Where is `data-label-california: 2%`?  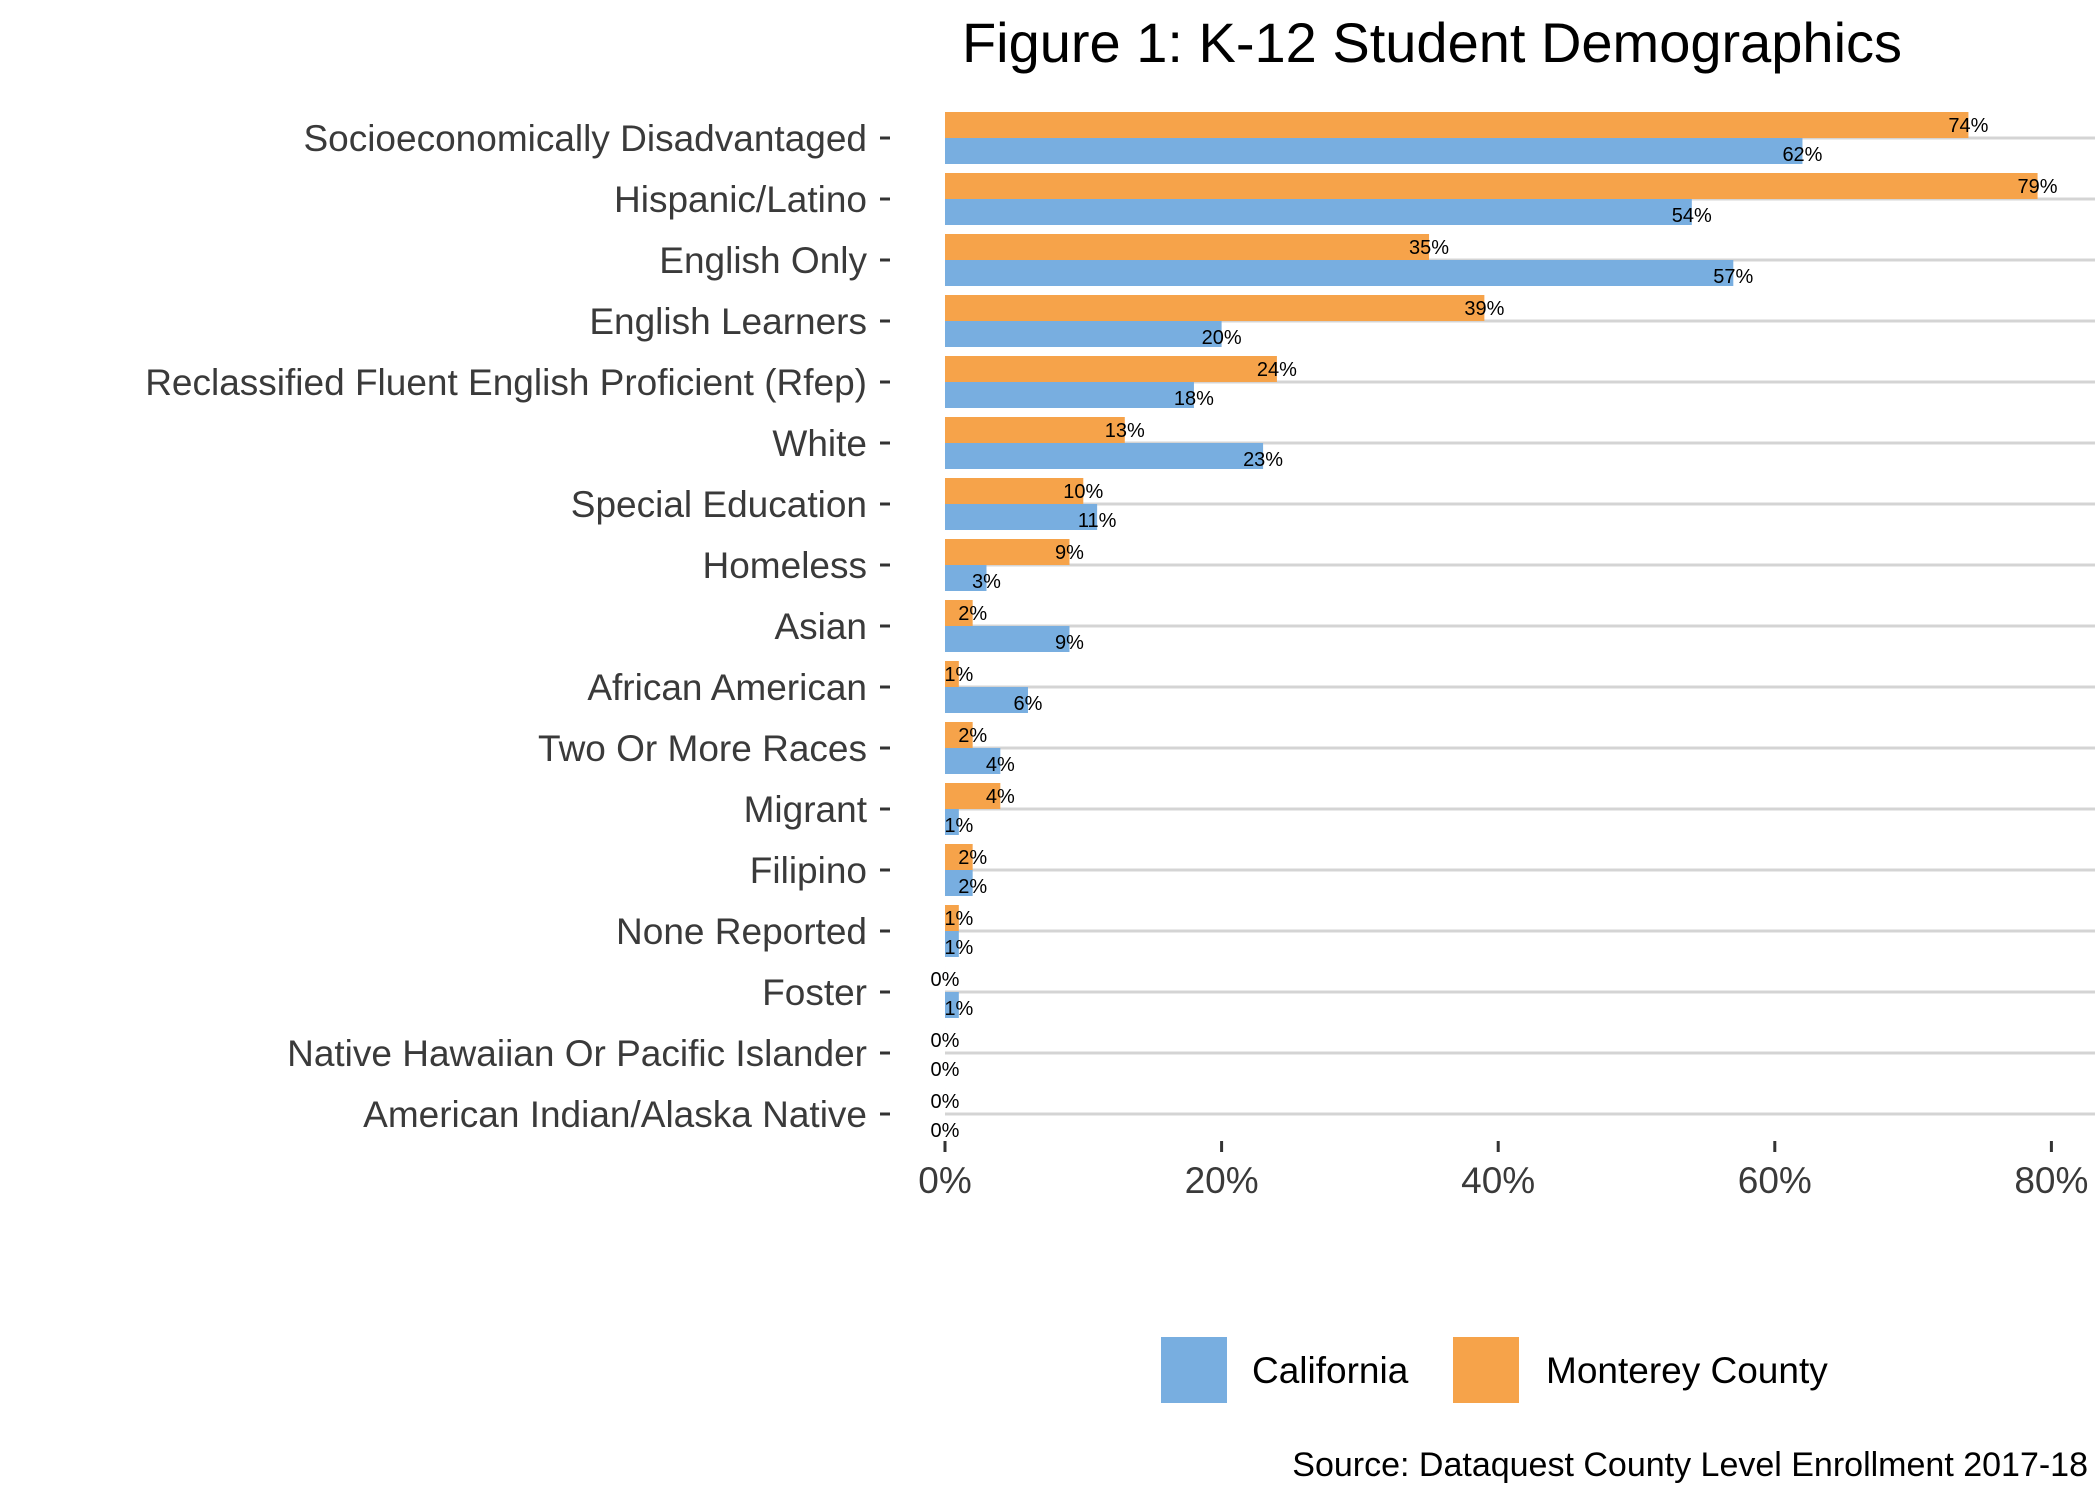
data-label-california: 2% is located at coordinates (972, 887).